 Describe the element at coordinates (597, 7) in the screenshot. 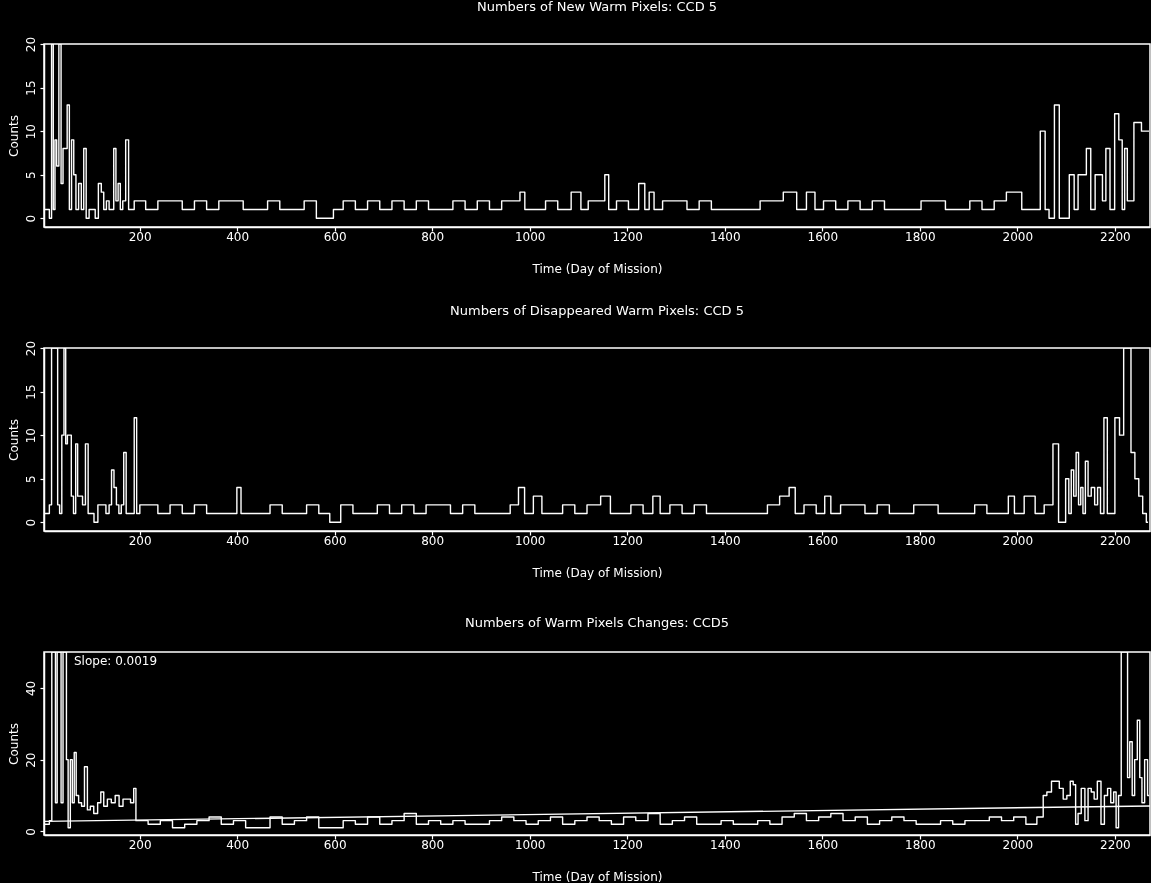

I see `chart-title: Numbers of New Warm Pixels: CCD 5` at that location.